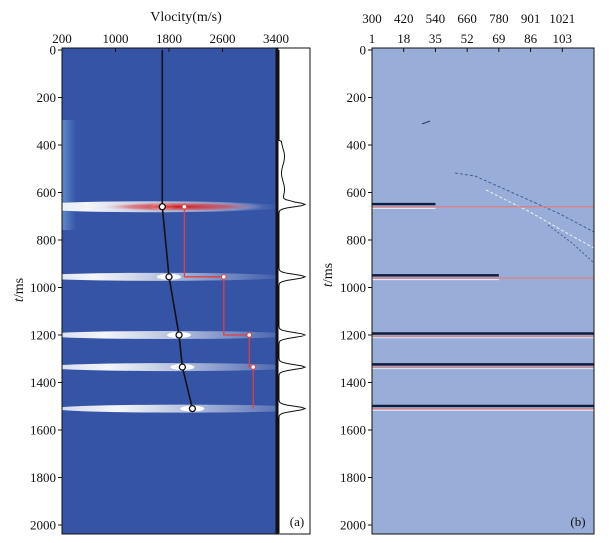 The width and height of the screenshot is (610, 543). I want to click on panel-a-x-tick-labels: 200 1000 1800 2600 3400, so click(170, 38).